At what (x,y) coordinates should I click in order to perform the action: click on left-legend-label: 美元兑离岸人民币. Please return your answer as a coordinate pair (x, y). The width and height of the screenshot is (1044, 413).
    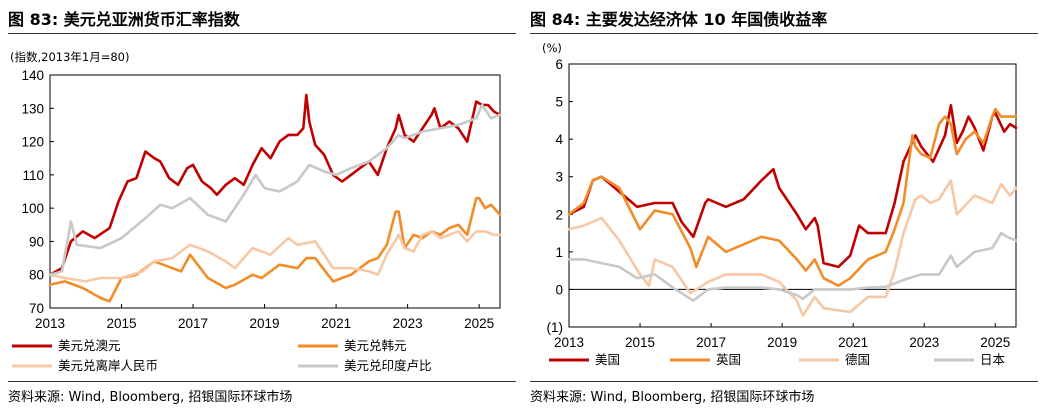
    Looking at the image, I should click on (108, 365).